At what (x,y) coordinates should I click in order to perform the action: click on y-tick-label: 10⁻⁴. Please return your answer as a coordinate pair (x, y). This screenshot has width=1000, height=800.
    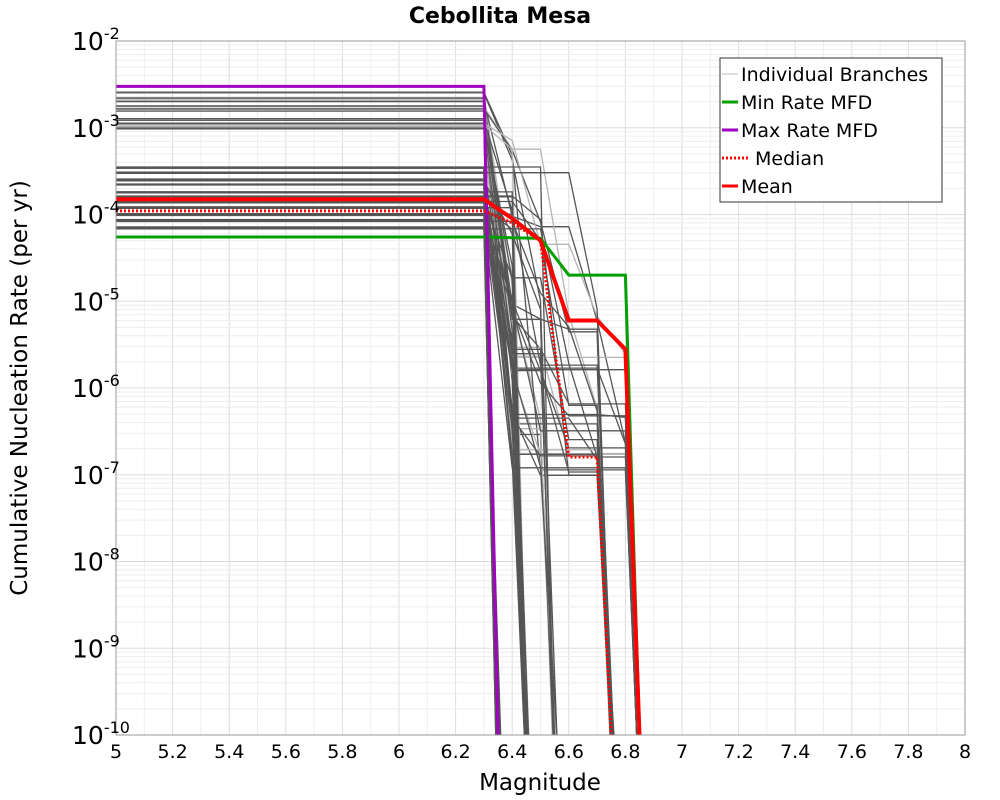
    Looking at the image, I should click on (96, 214).